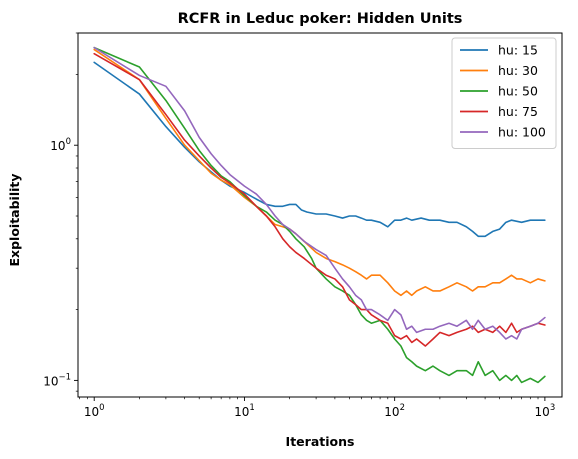  What do you see at coordinates (394, 411) in the screenshot?
I see `x-tick-label-2: 10²` at bounding box center [394, 411].